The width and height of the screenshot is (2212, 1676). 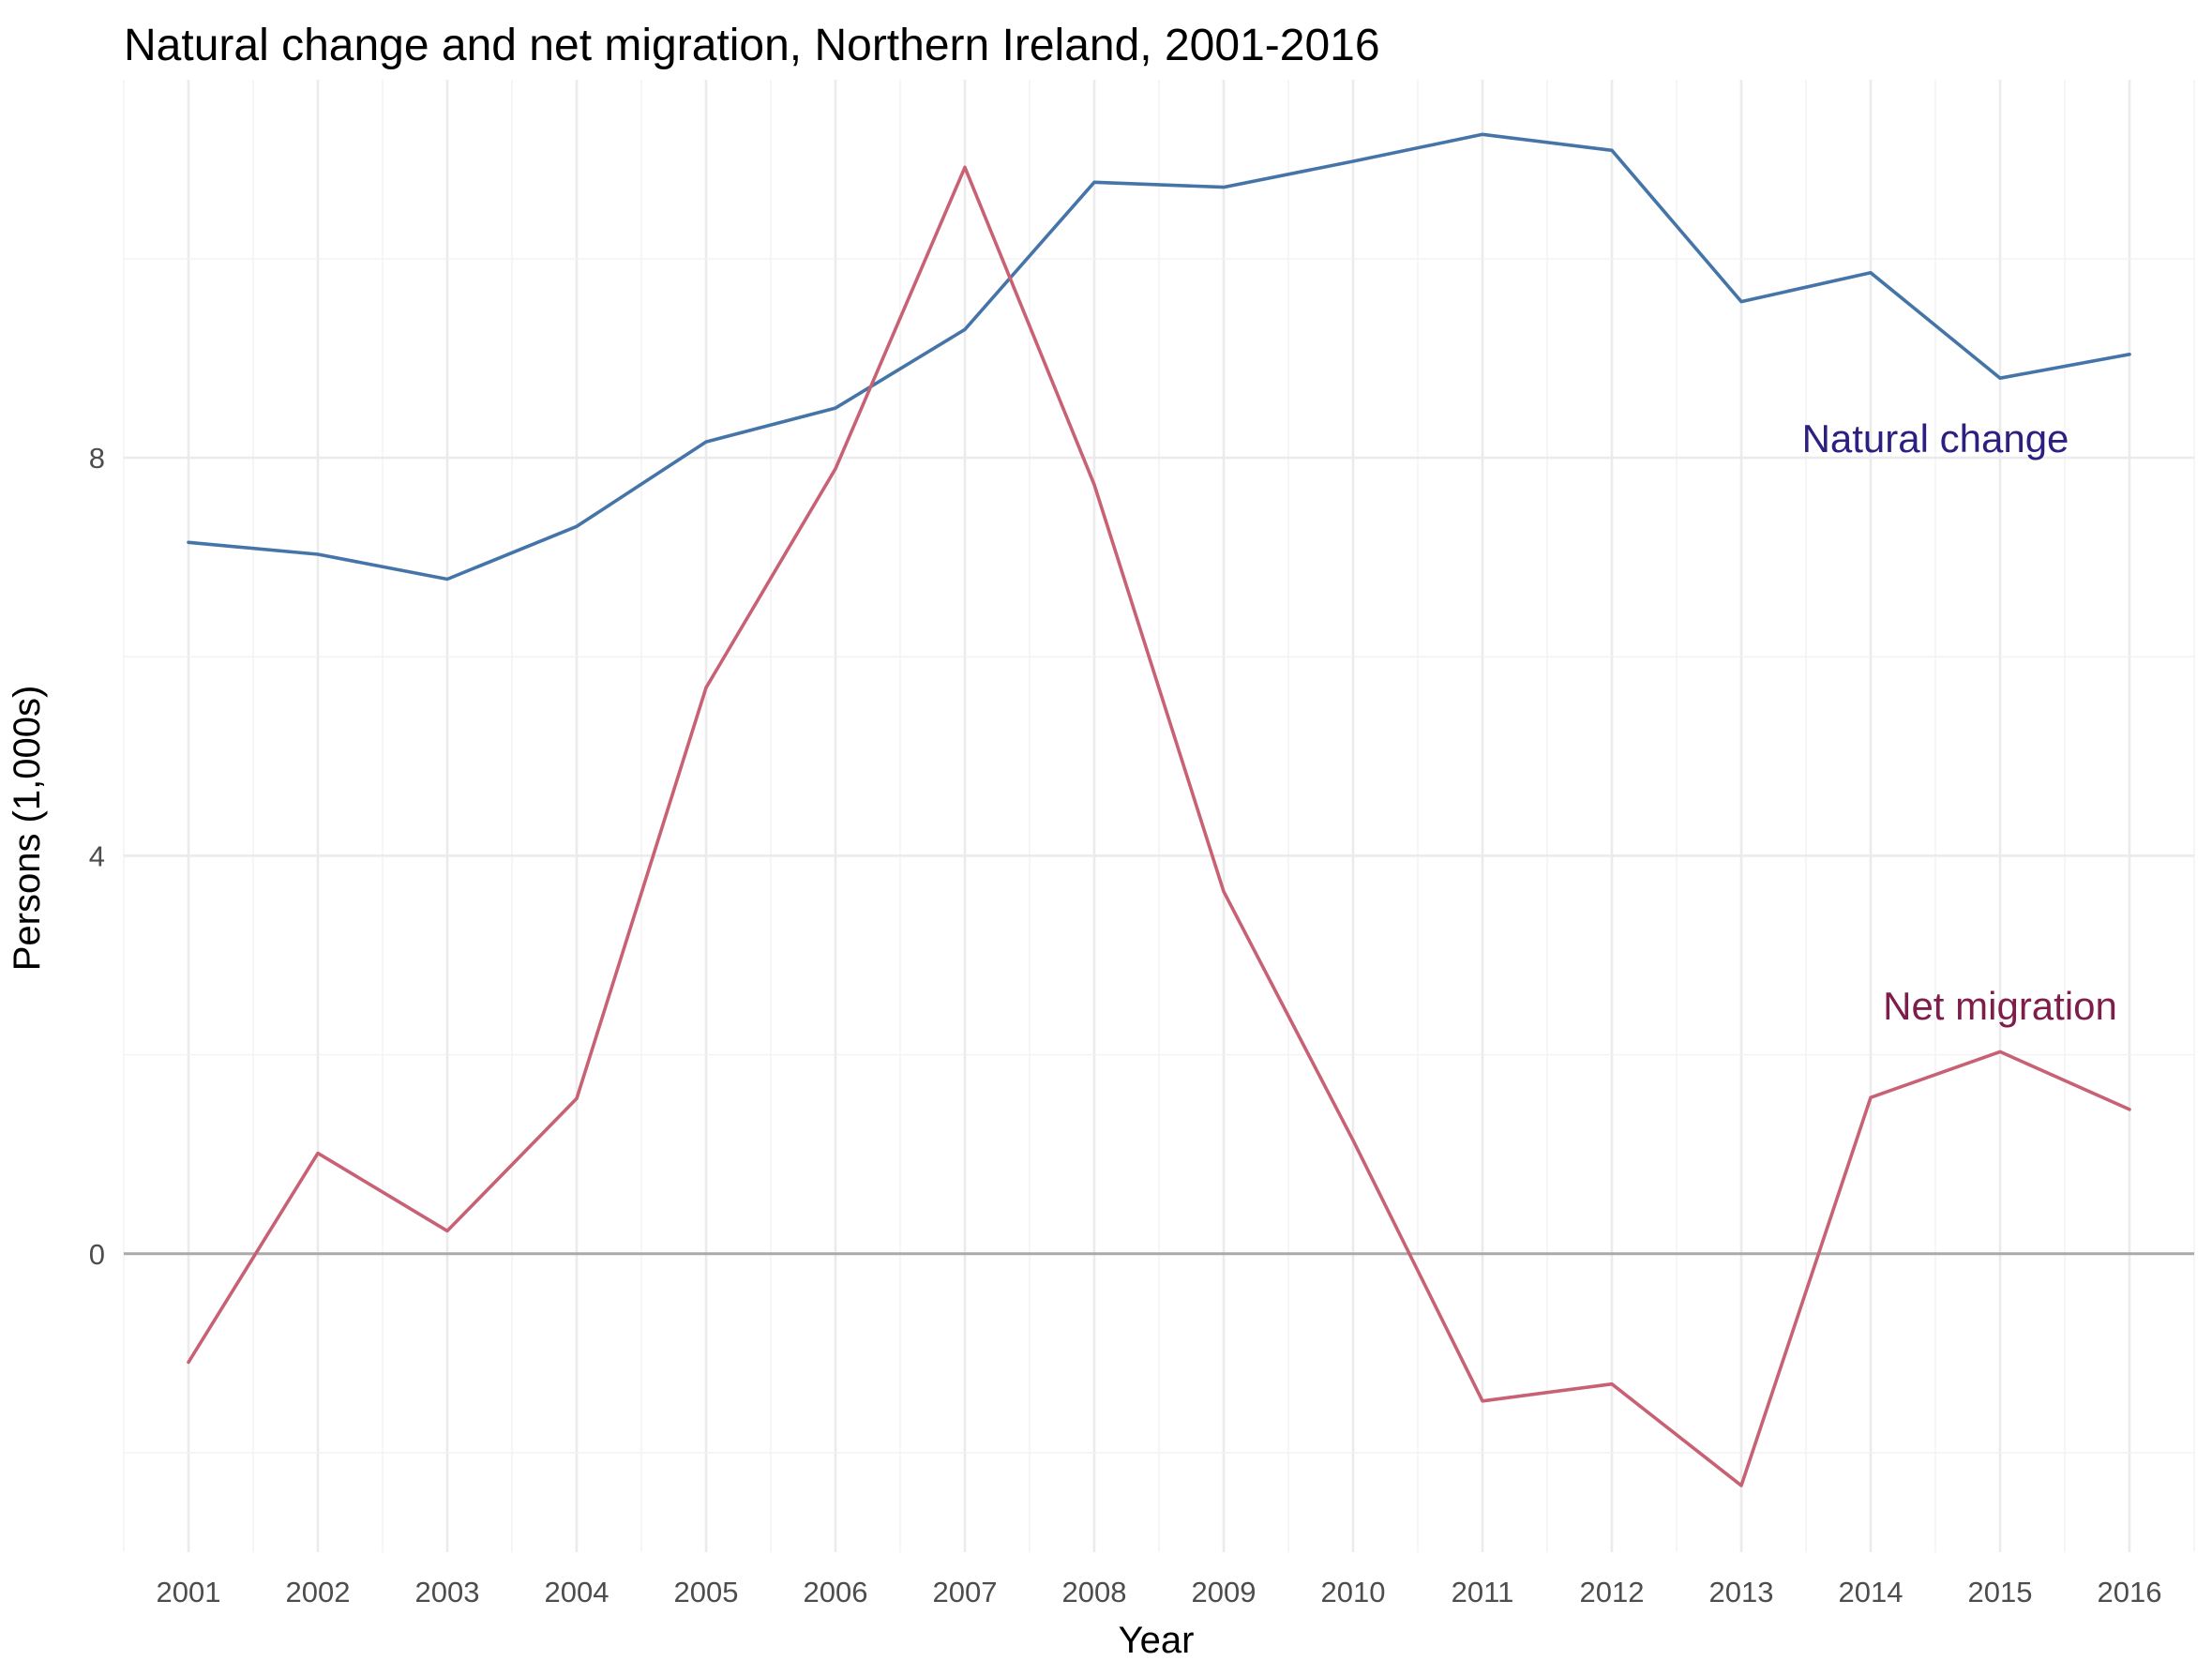 I want to click on x-tick-label: 2002, so click(x=318, y=1592).